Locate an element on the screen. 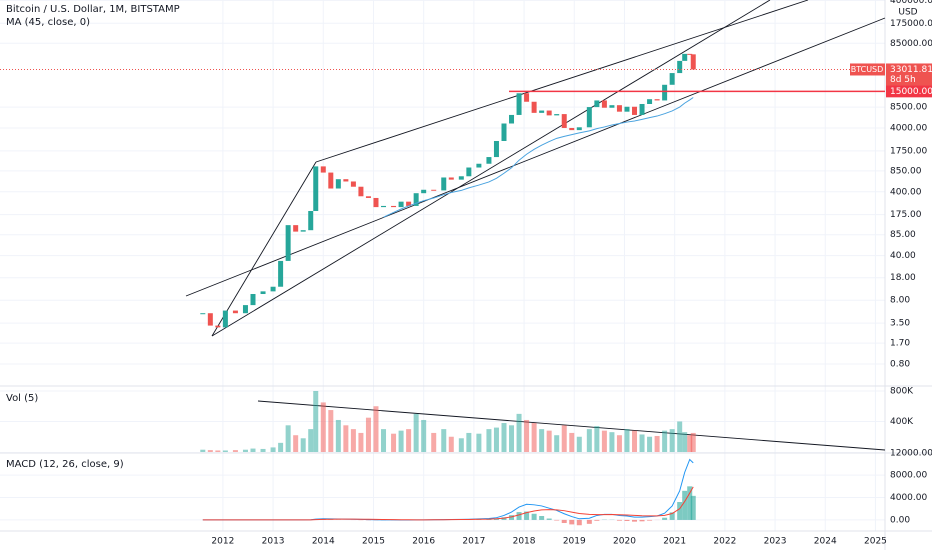 The image size is (932, 550). x-tick-label: 2021 is located at coordinates (674, 542).